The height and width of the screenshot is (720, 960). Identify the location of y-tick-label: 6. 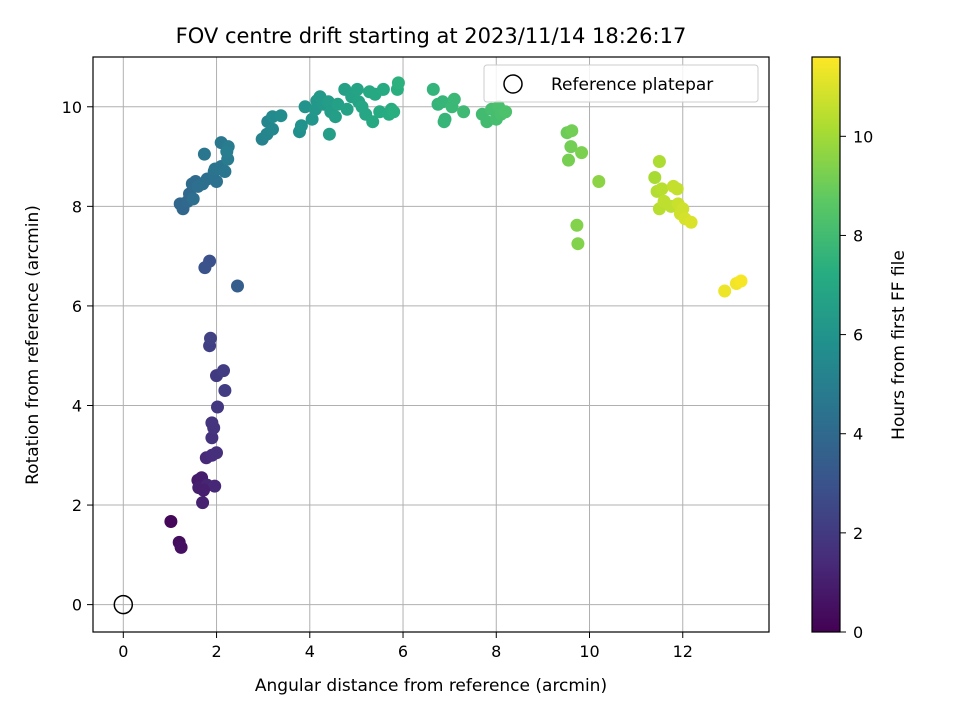
(77, 306).